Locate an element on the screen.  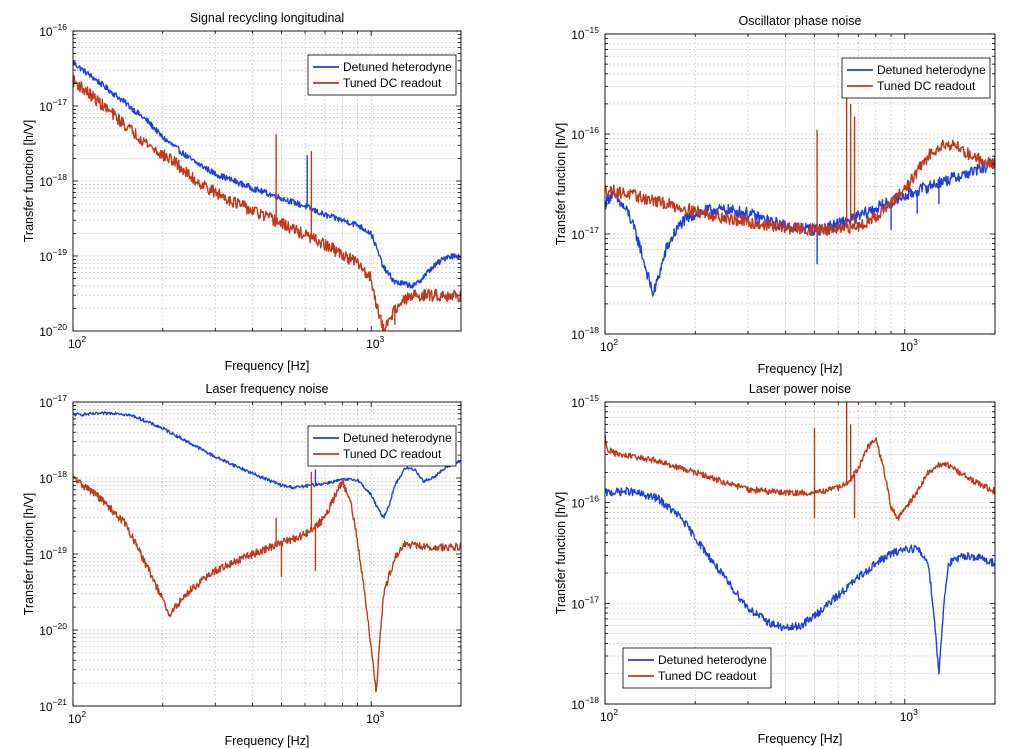
chart-title: Laser power noise is located at coordinates (800, 389).